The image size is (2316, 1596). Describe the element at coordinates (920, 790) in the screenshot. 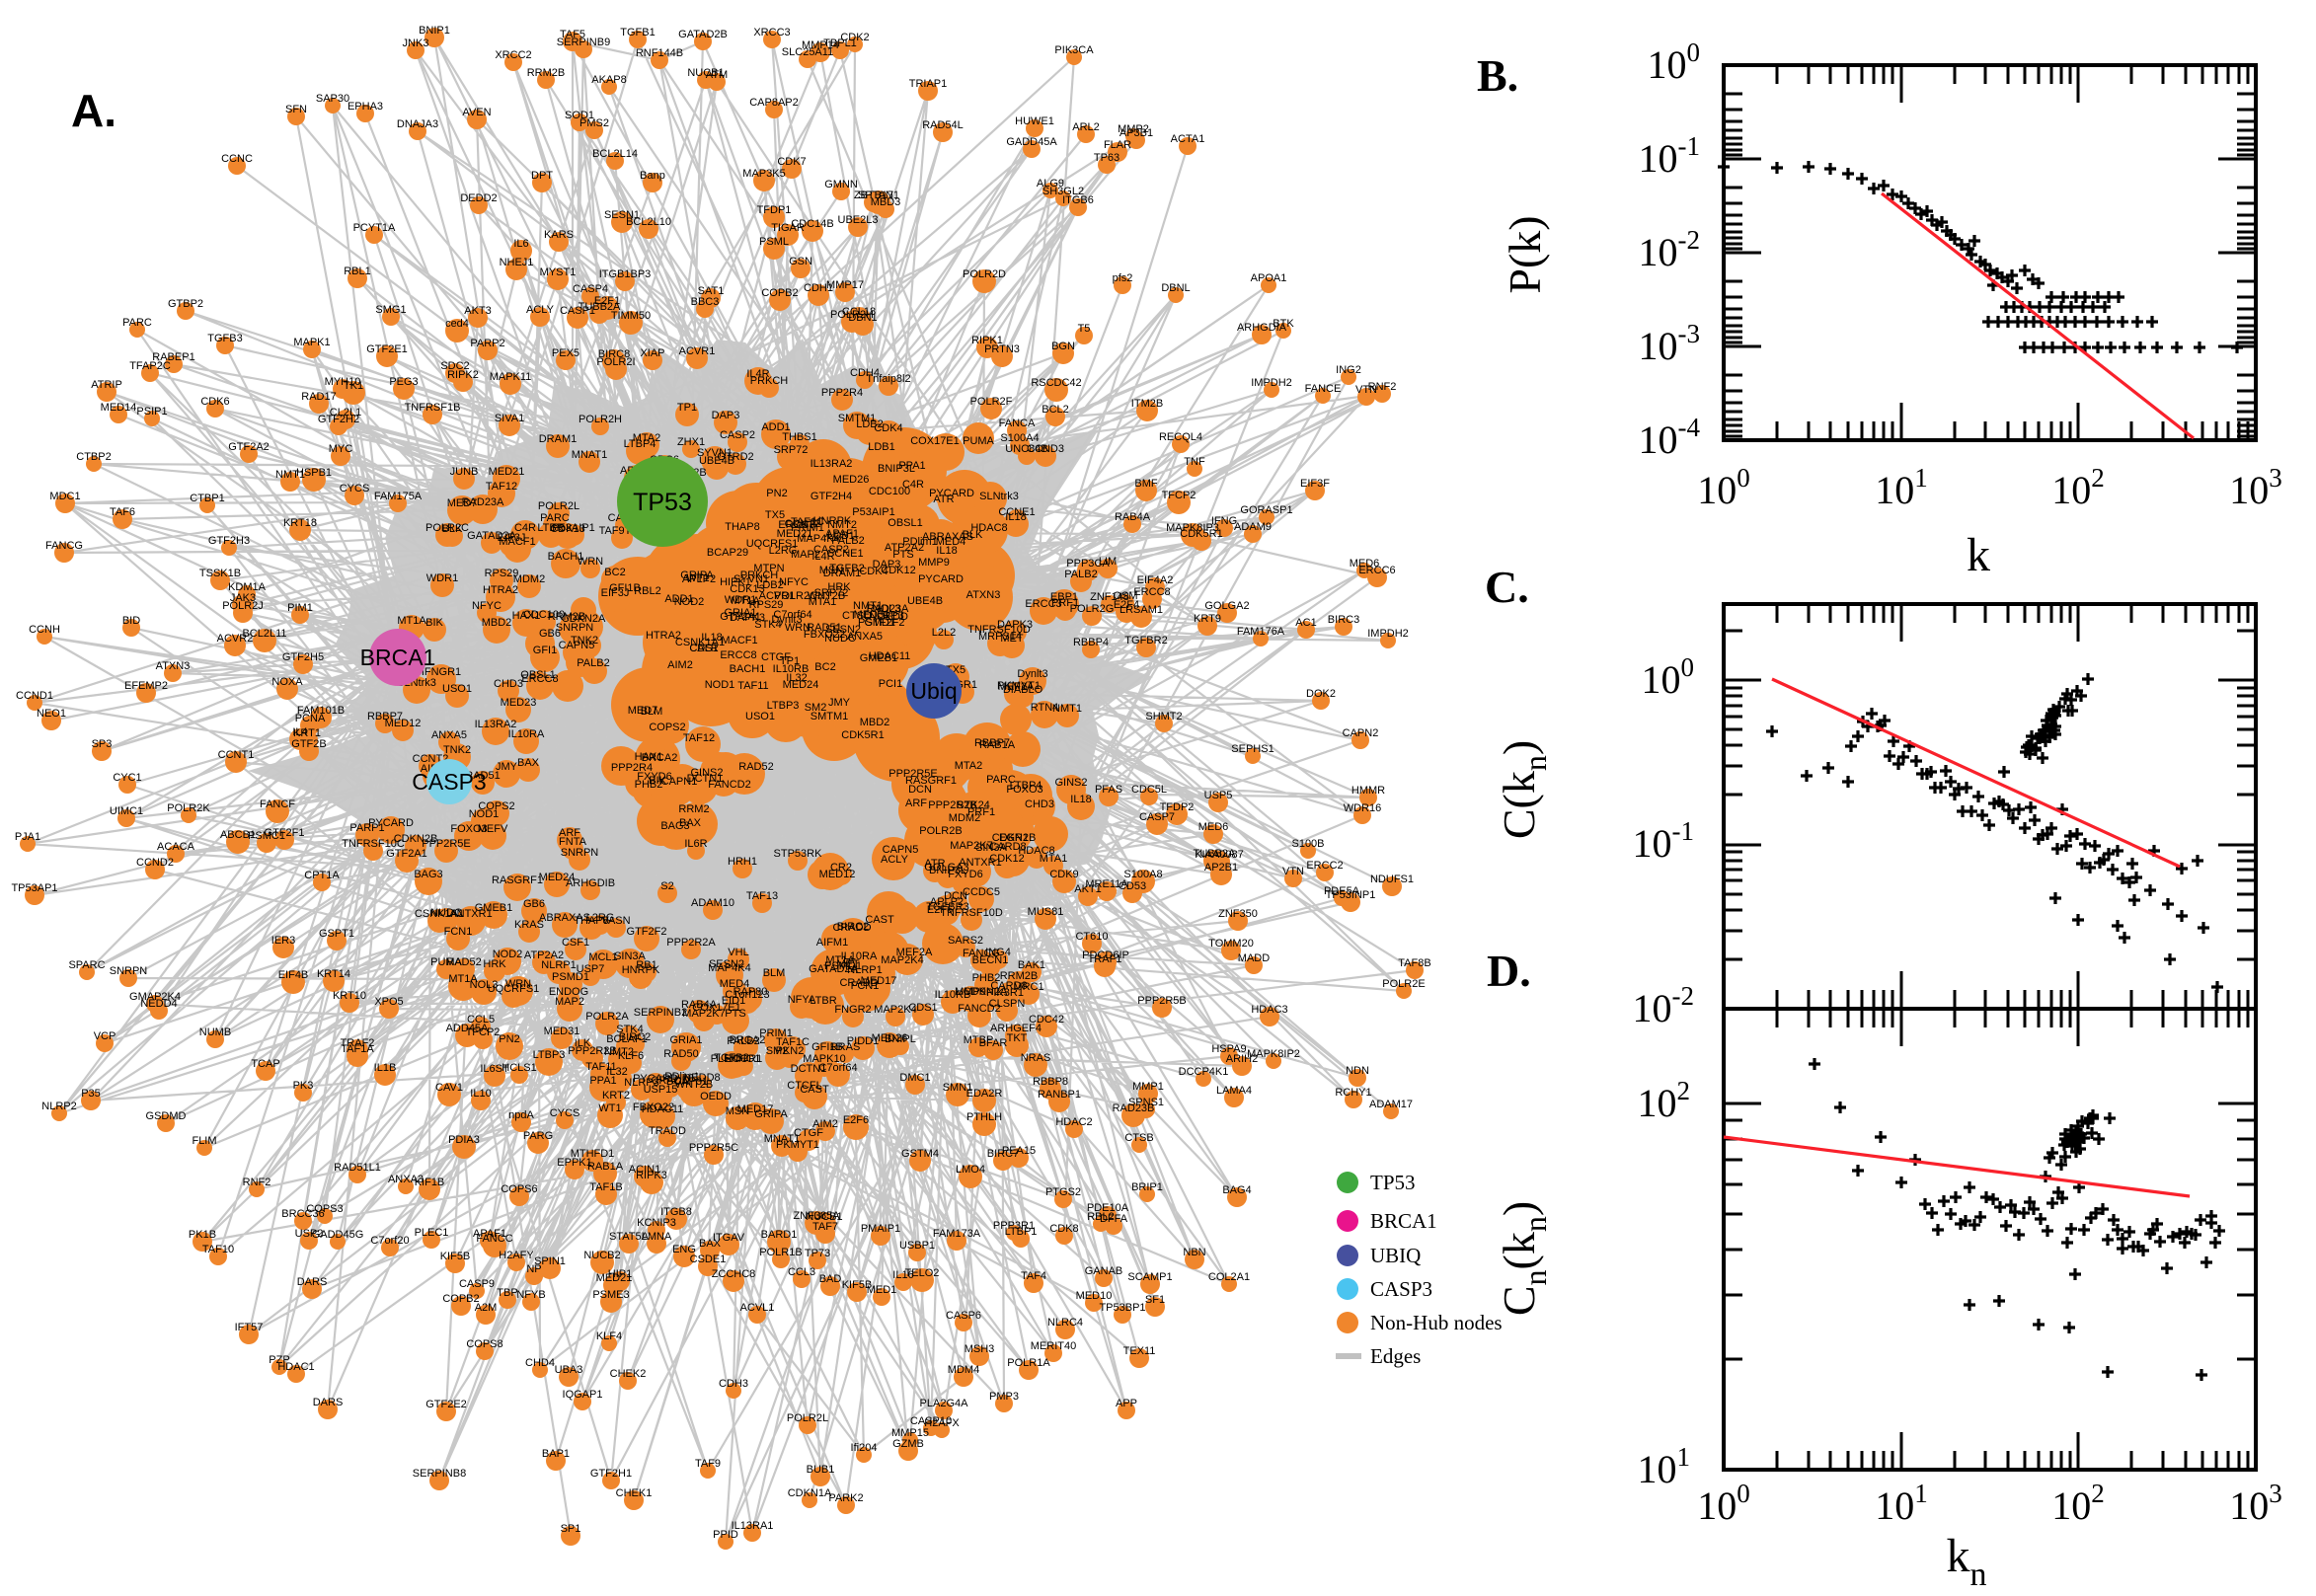

I see `svg-text: DCN` at that location.